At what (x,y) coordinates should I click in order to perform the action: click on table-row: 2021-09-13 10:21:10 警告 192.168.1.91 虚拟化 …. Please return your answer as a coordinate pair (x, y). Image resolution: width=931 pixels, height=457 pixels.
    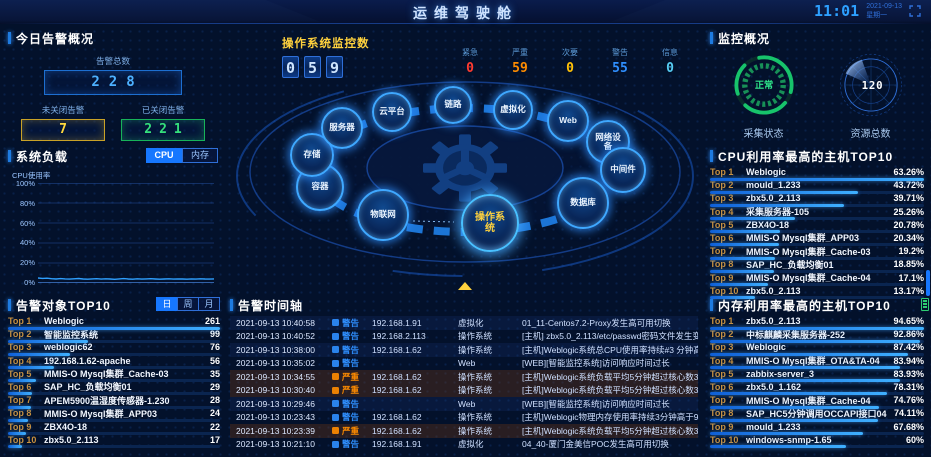
    Looking at the image, I should click on (464, 445).